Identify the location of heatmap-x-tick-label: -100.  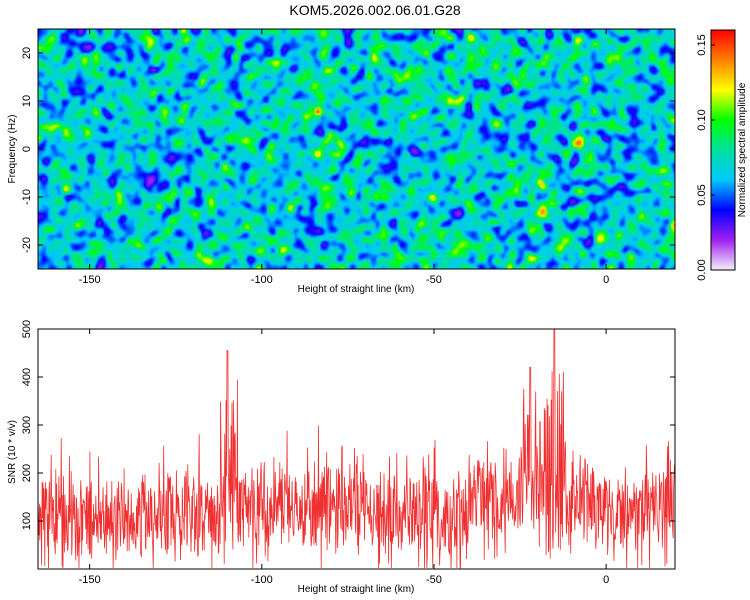
(262, 280).